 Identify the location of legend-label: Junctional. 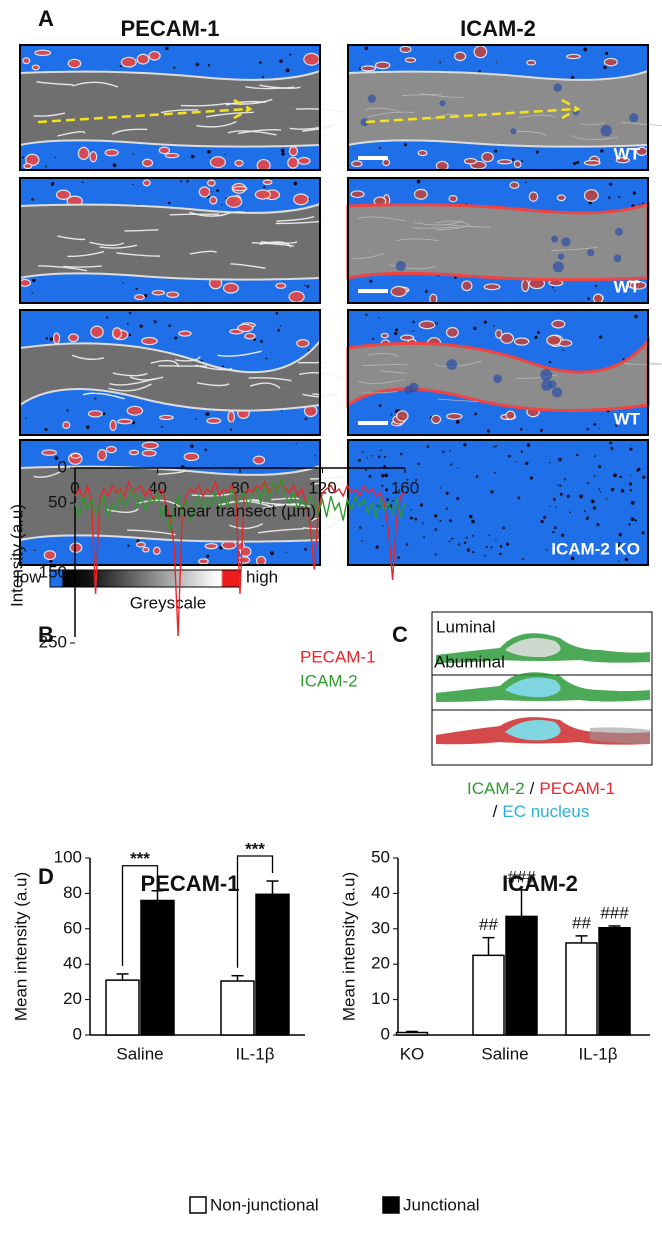
(441, 1204).